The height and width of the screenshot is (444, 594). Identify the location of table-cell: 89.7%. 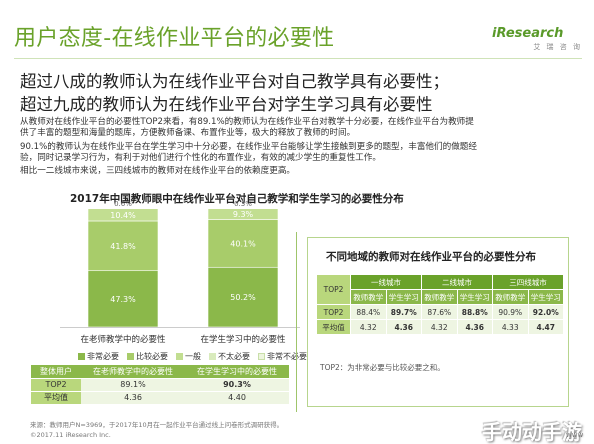
(403, 312).